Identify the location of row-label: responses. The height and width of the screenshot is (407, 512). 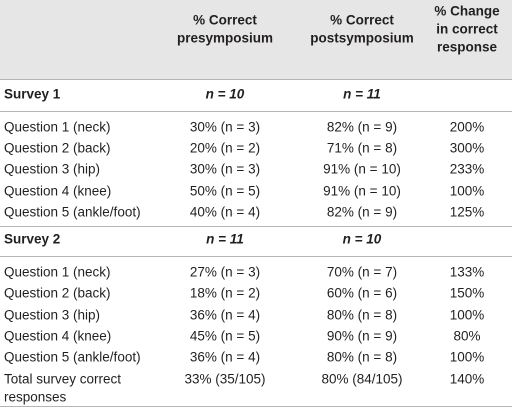
(35, 397).